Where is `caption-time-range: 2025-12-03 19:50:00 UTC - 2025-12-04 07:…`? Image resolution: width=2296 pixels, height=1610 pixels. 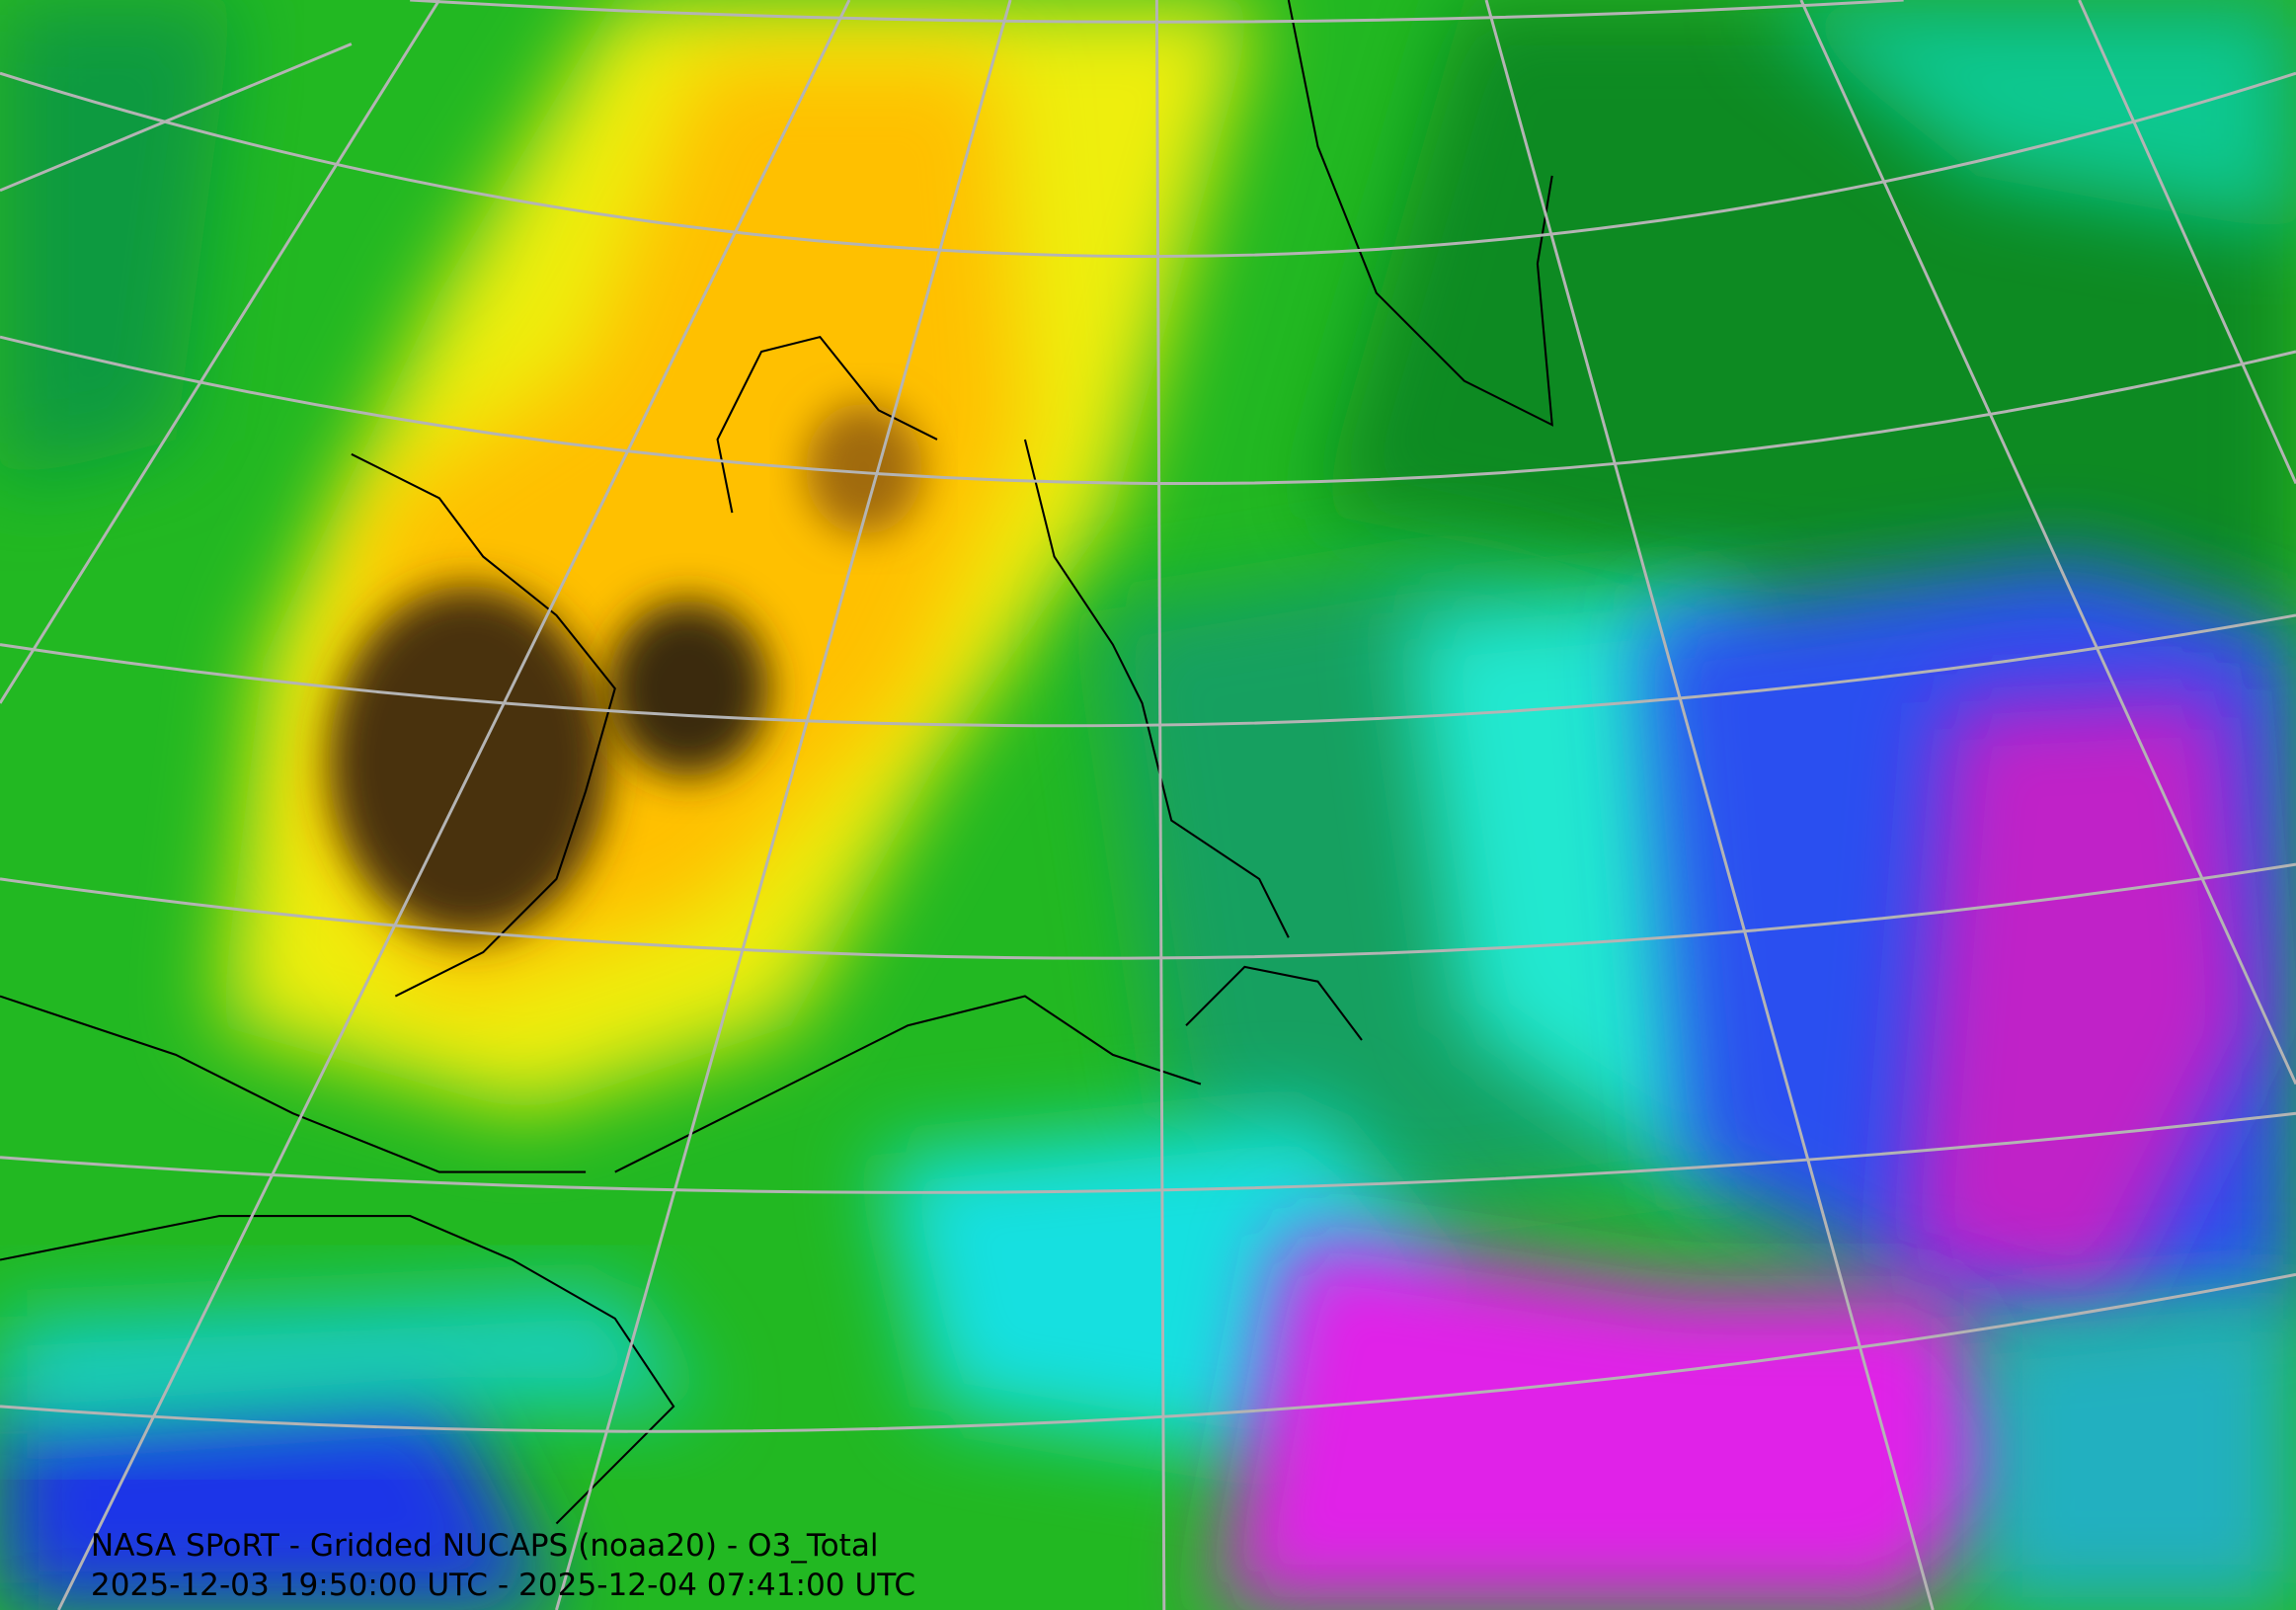 caption-time-range: 2025-12-03 19:50:00 UTC - 2025-12-04 07:… is located at coordinates (503, 1585).